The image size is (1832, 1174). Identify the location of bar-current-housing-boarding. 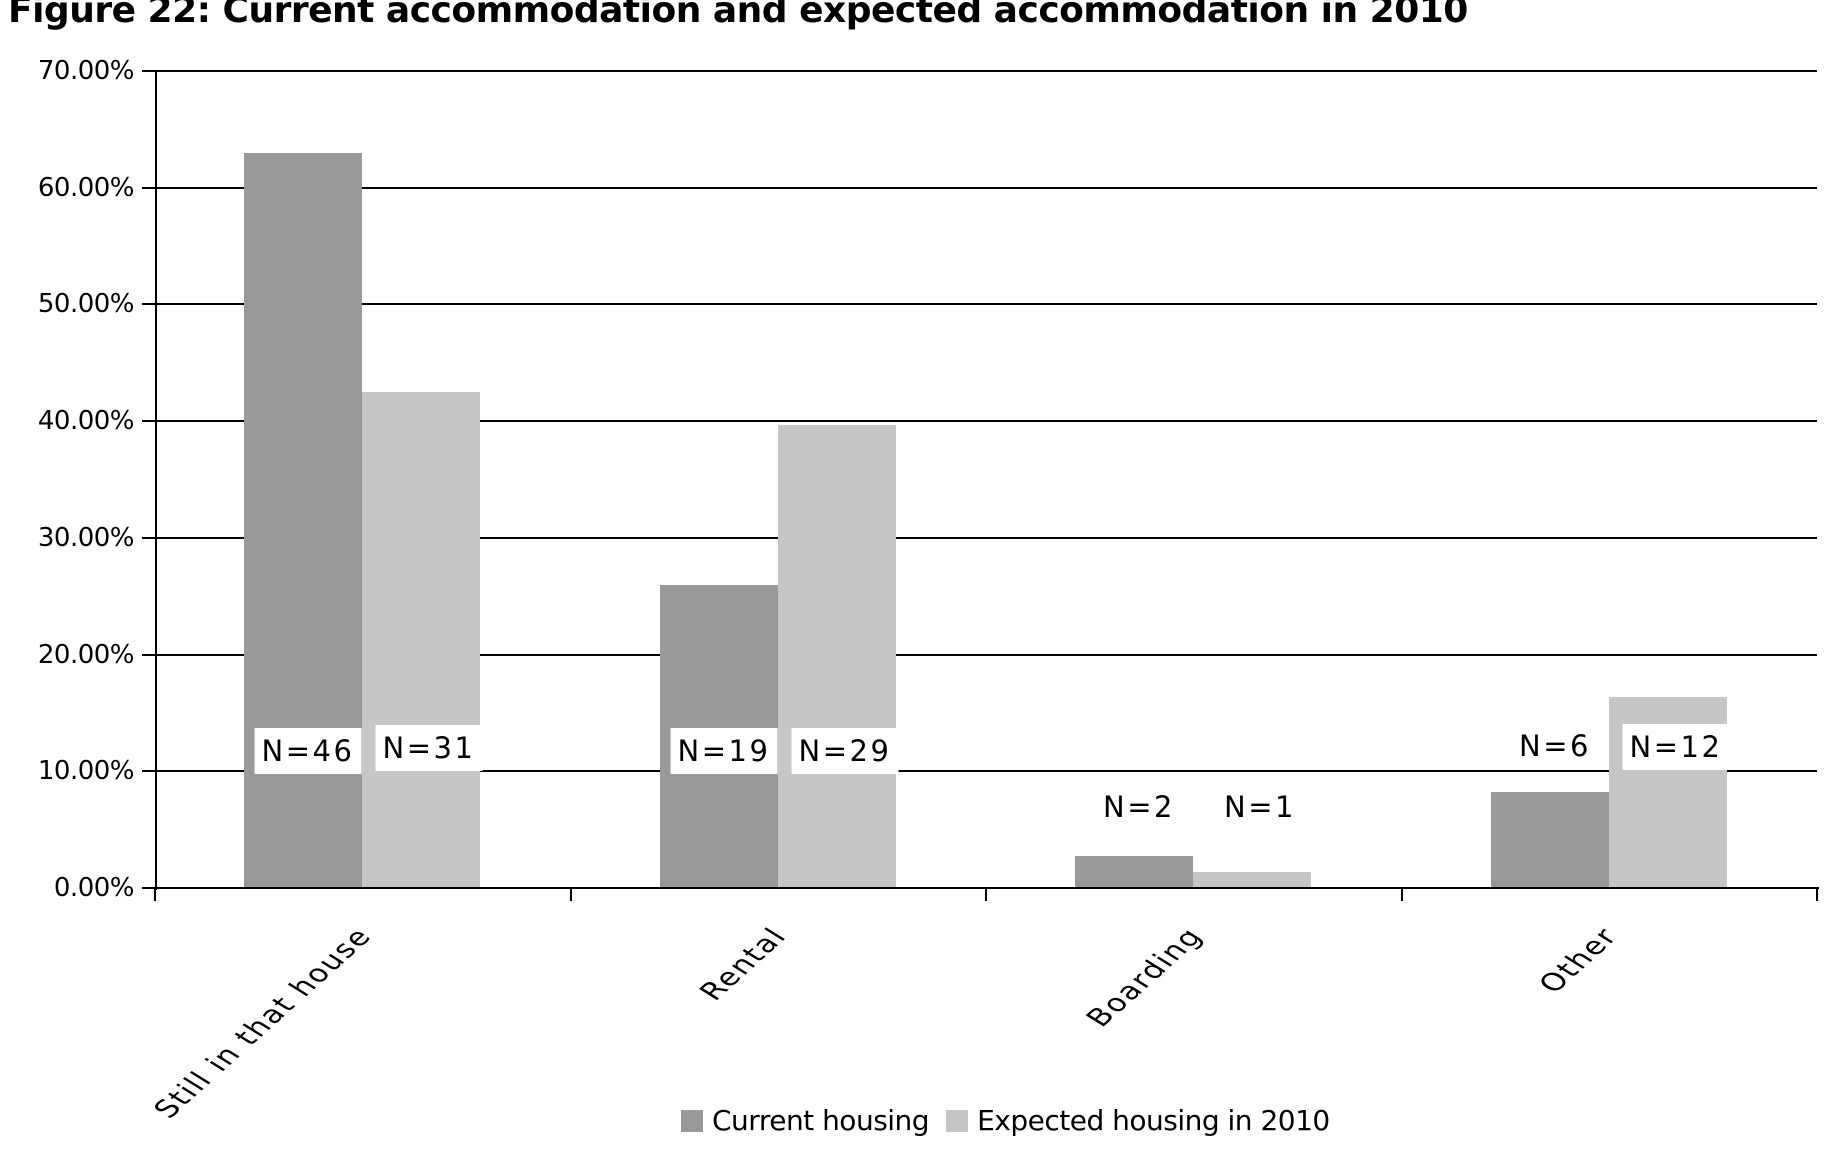
(1134, 872).